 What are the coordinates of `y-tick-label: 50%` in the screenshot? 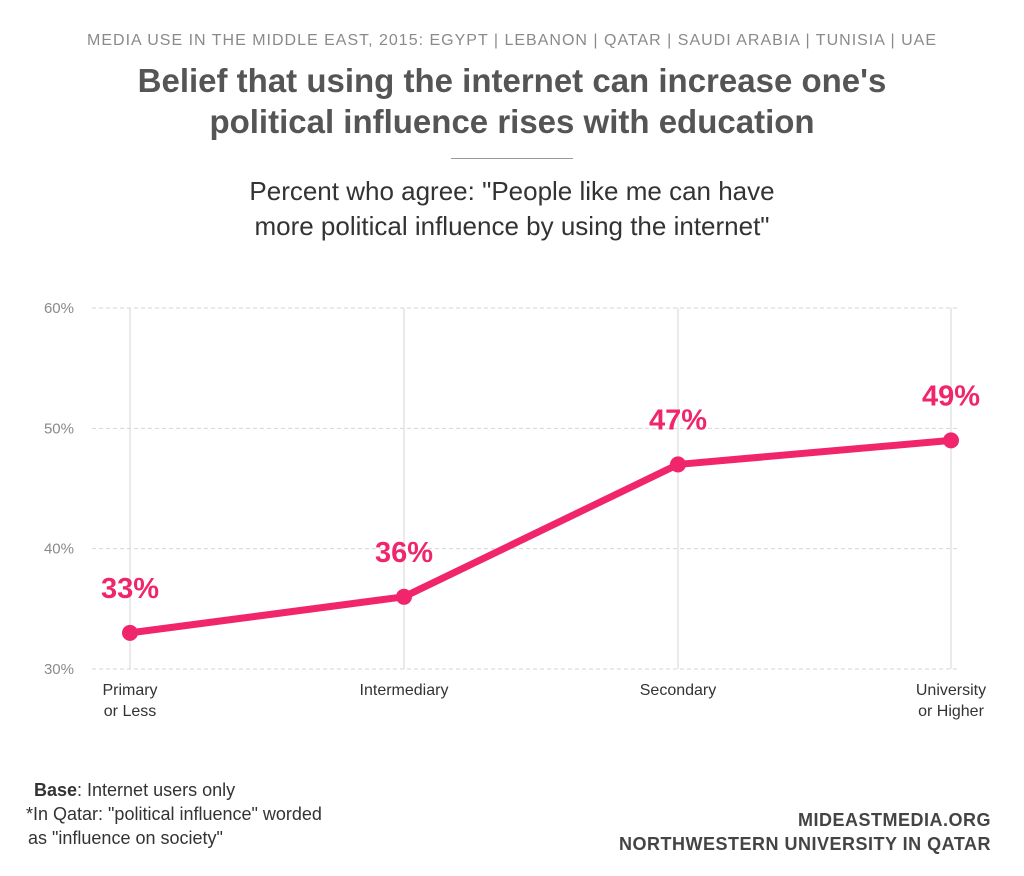 It's located at (59, 428).